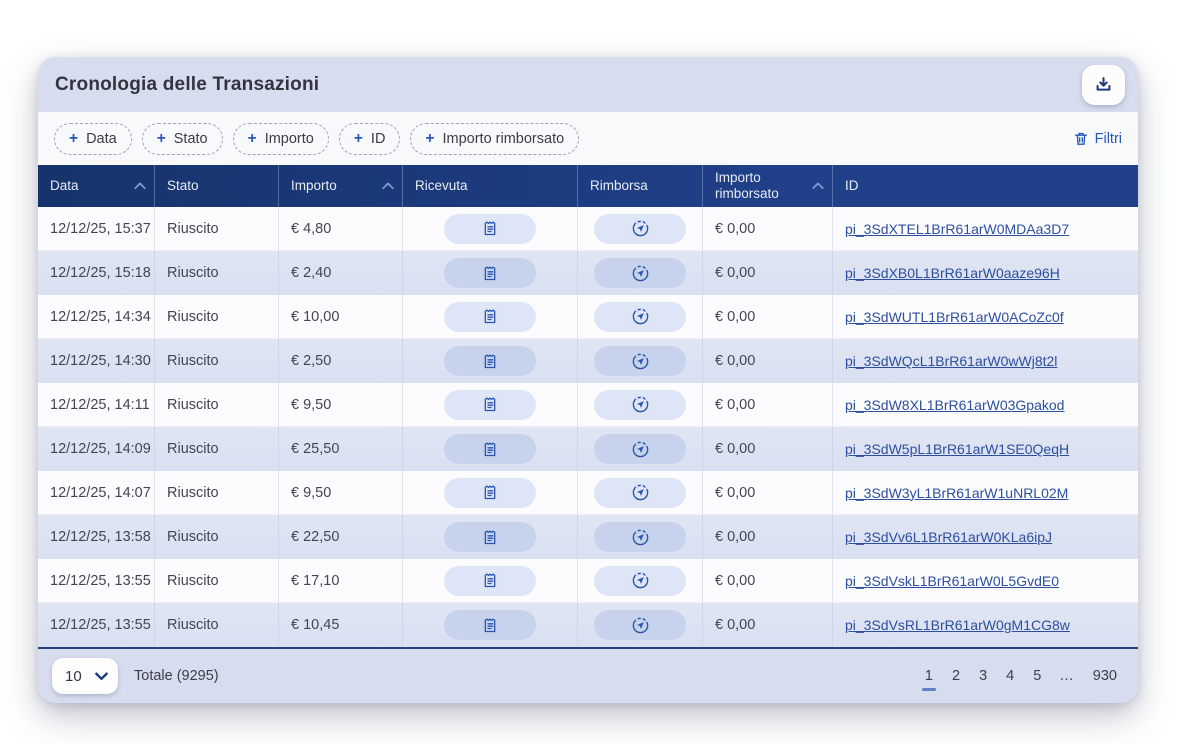  Describe the element at coordinates (176, 676) in the screenshot. I see `total-count-label: Totale (9295)` at that location.